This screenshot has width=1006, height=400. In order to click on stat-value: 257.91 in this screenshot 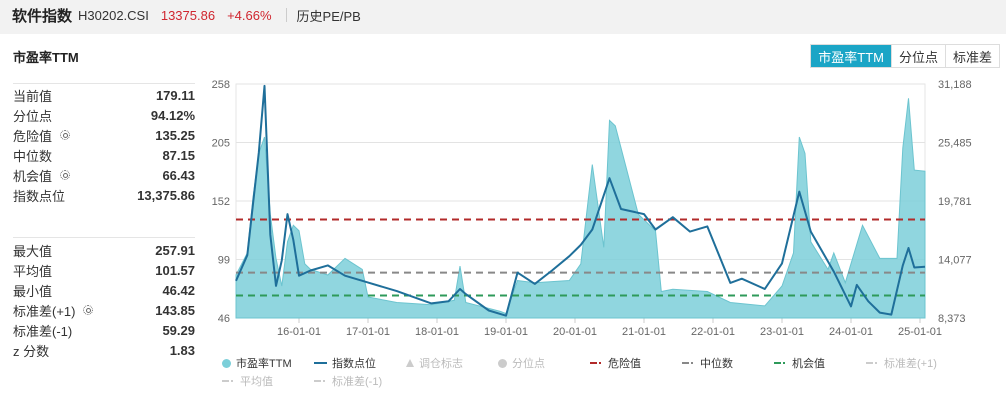, I will do `click(175, 250)`.